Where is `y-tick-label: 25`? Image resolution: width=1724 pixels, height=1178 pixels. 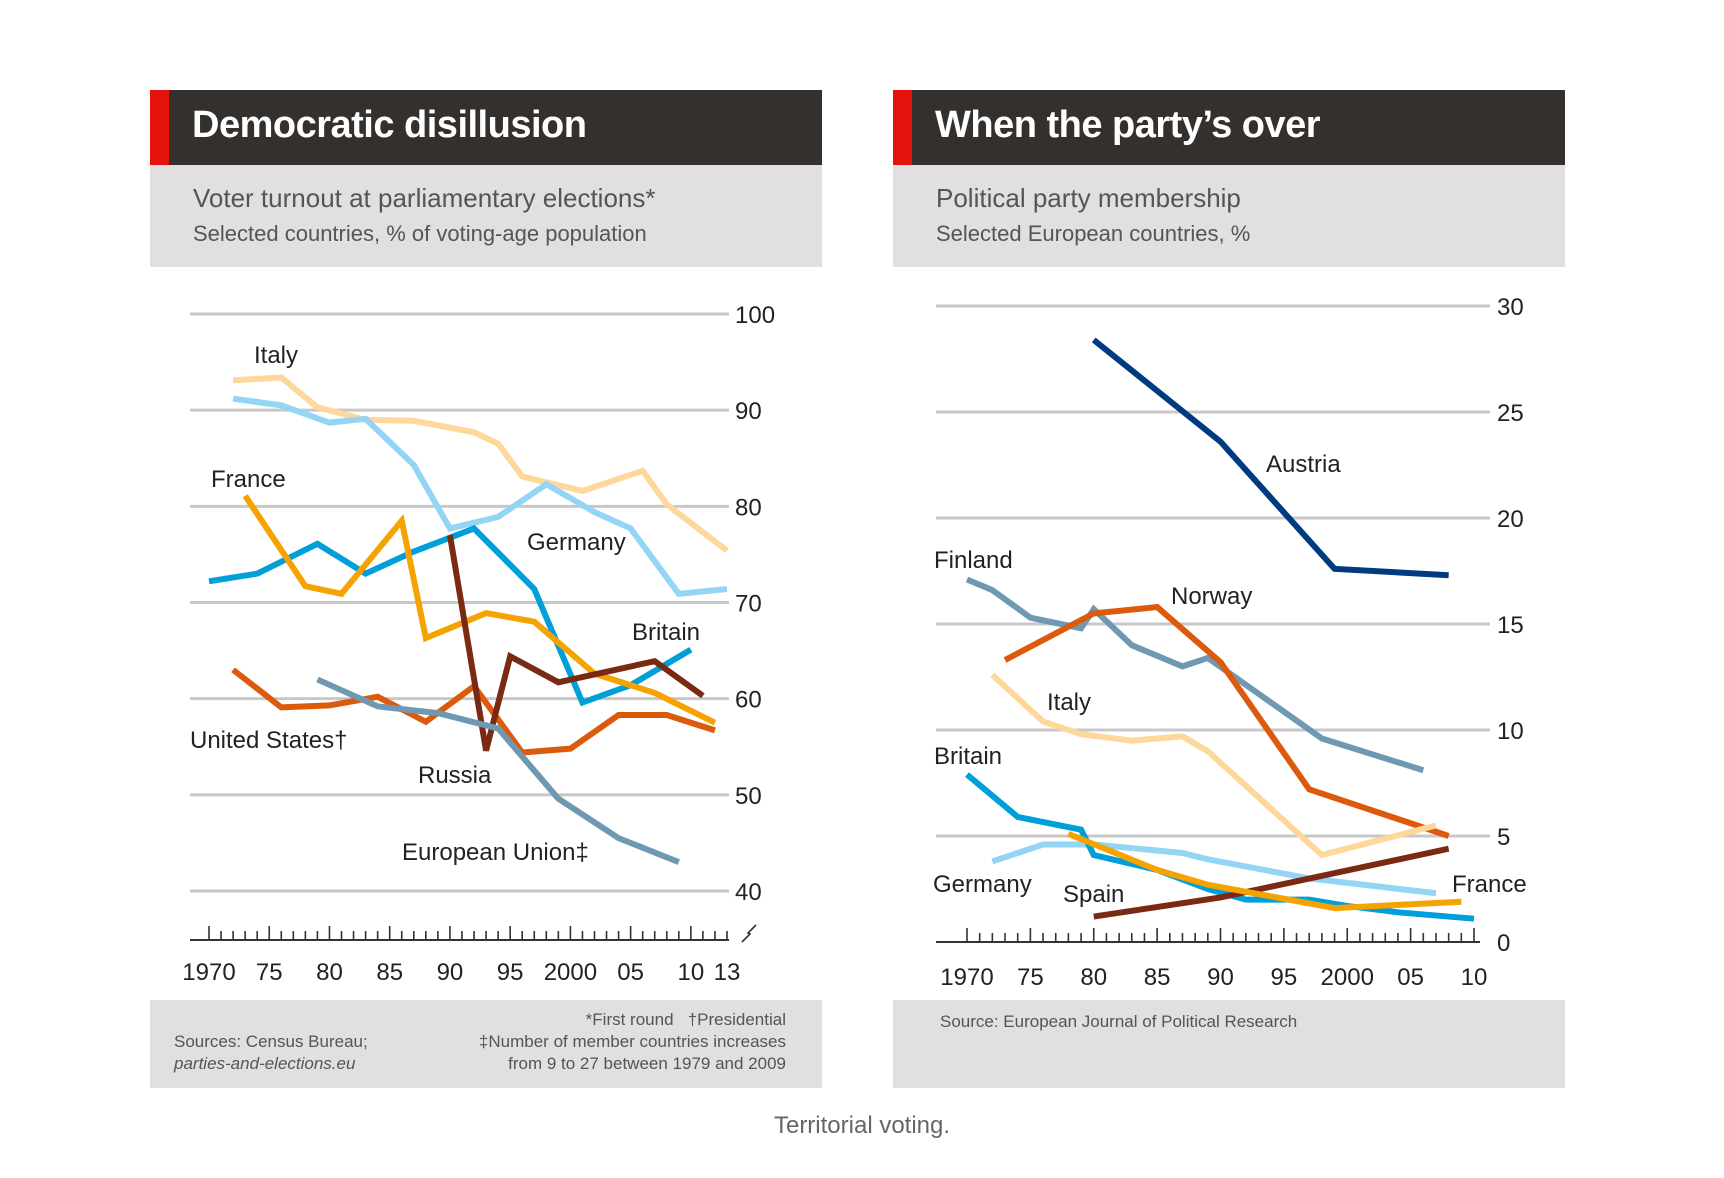
y-tick-label: 25 is located at coordinates (1510, 413).